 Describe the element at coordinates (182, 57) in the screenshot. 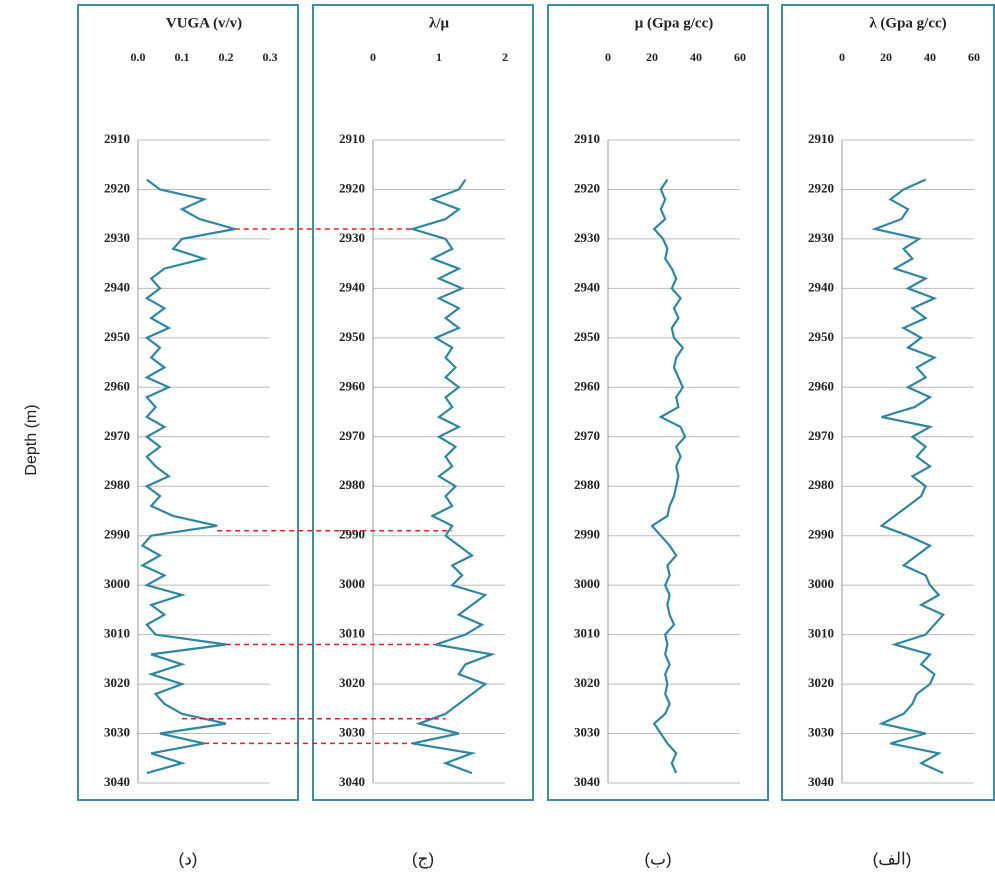

I see `x-tick-label: 0.1` at that location.